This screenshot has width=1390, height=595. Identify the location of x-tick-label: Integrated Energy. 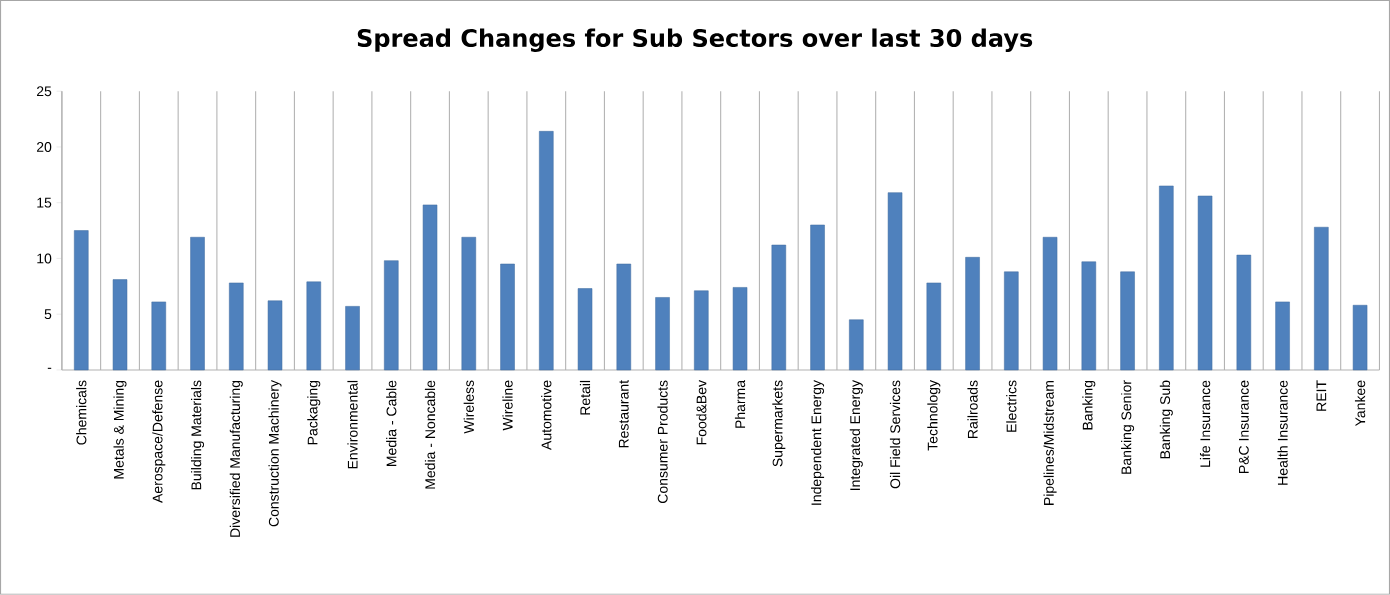
(856, 435).